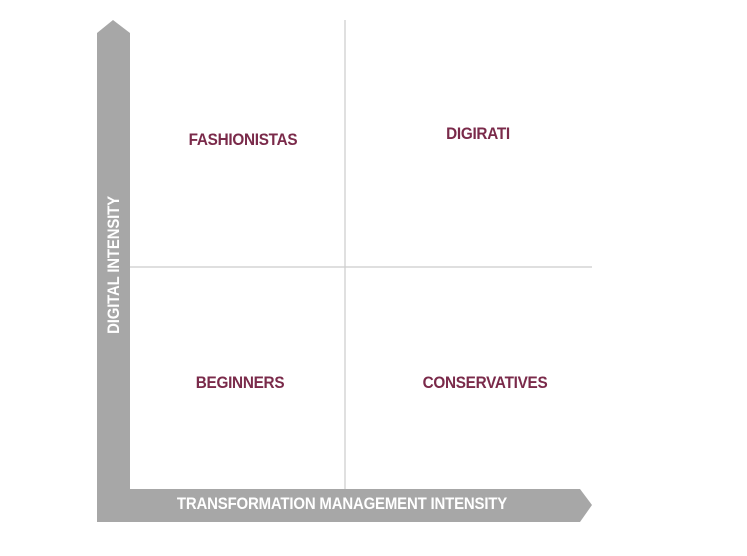 The height and width of the screenshot is (556, 747). What do you see at coordinates (485, 382) in the screenshot?
I see `quadrant-label-conservatives: CONSERVATIVES` at bounding box center [485, 382].